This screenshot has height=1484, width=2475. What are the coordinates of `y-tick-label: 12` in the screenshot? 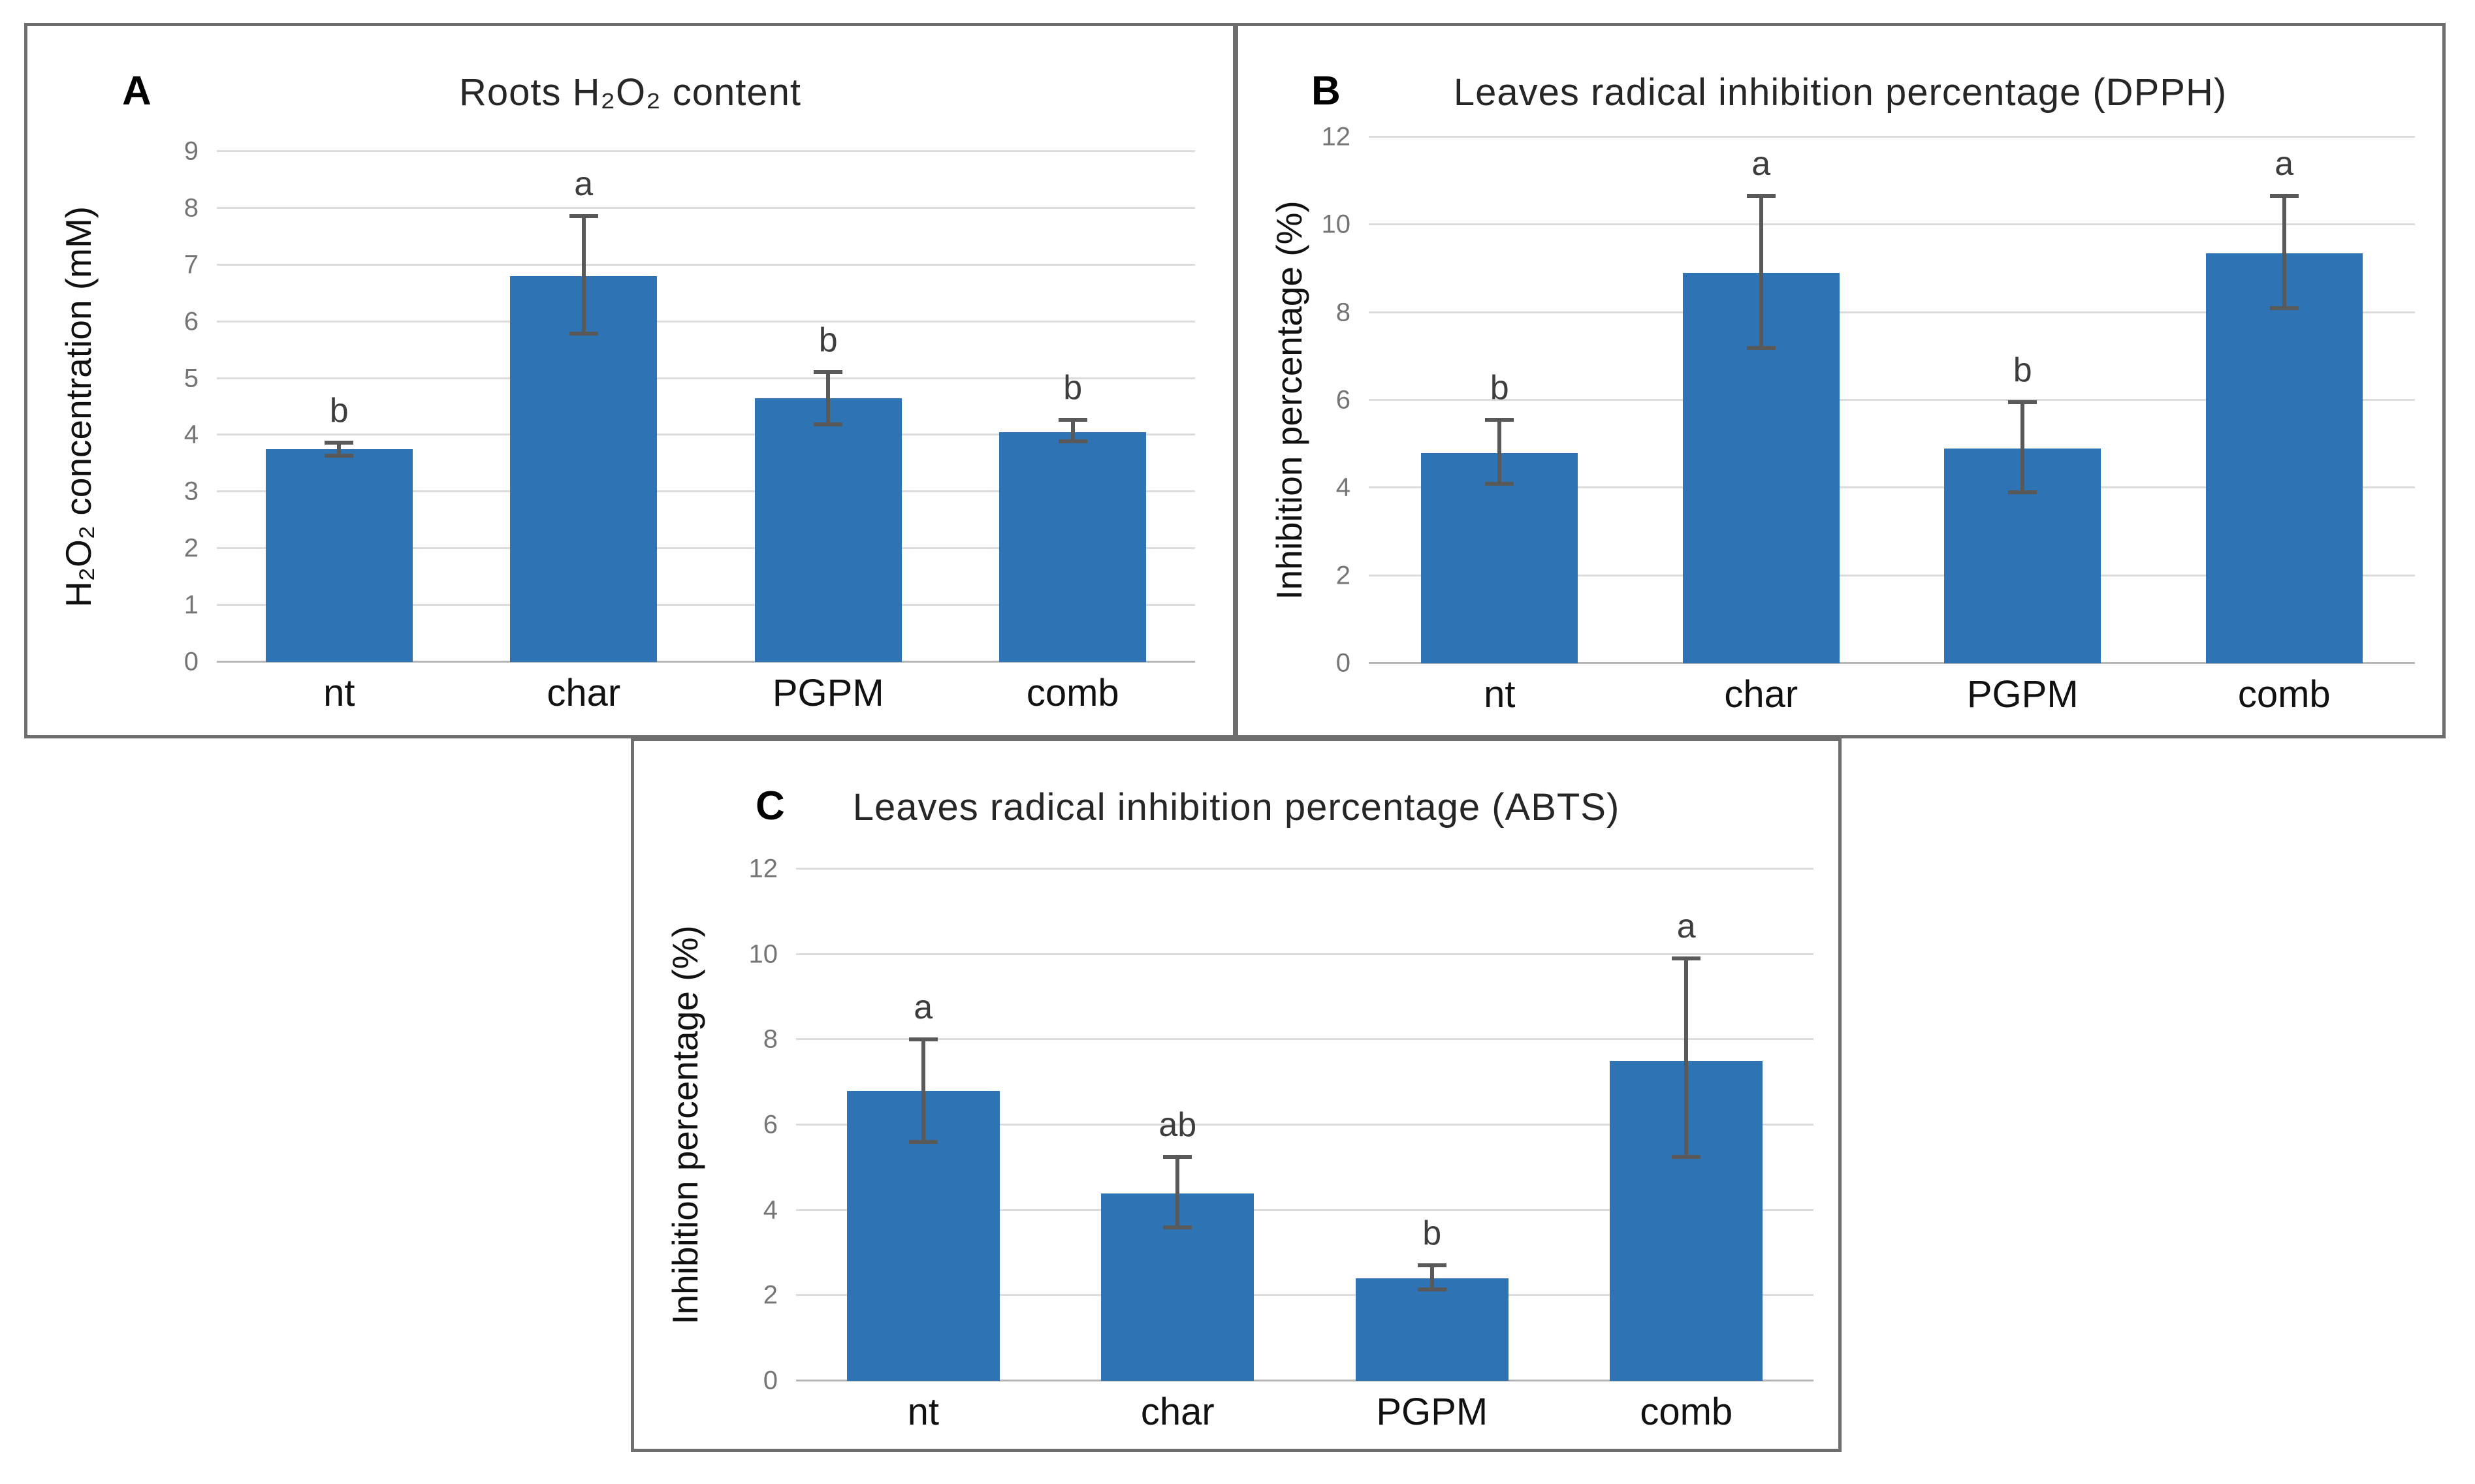 It's located at (763, 868).